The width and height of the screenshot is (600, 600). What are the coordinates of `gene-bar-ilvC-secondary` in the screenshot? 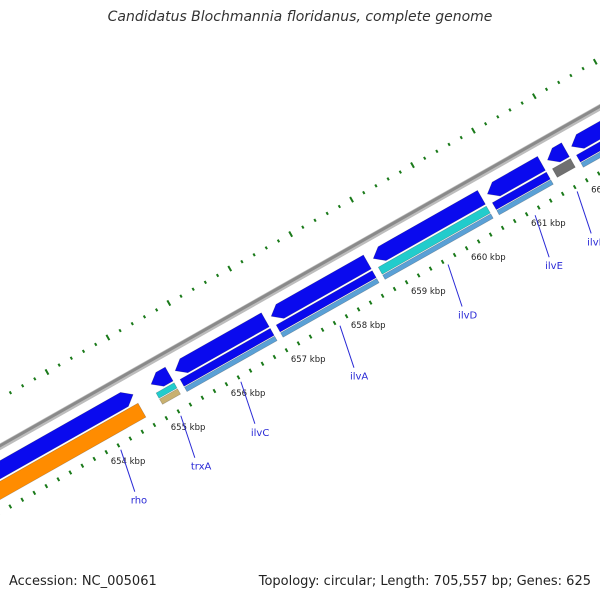 It's located at (227, 357).